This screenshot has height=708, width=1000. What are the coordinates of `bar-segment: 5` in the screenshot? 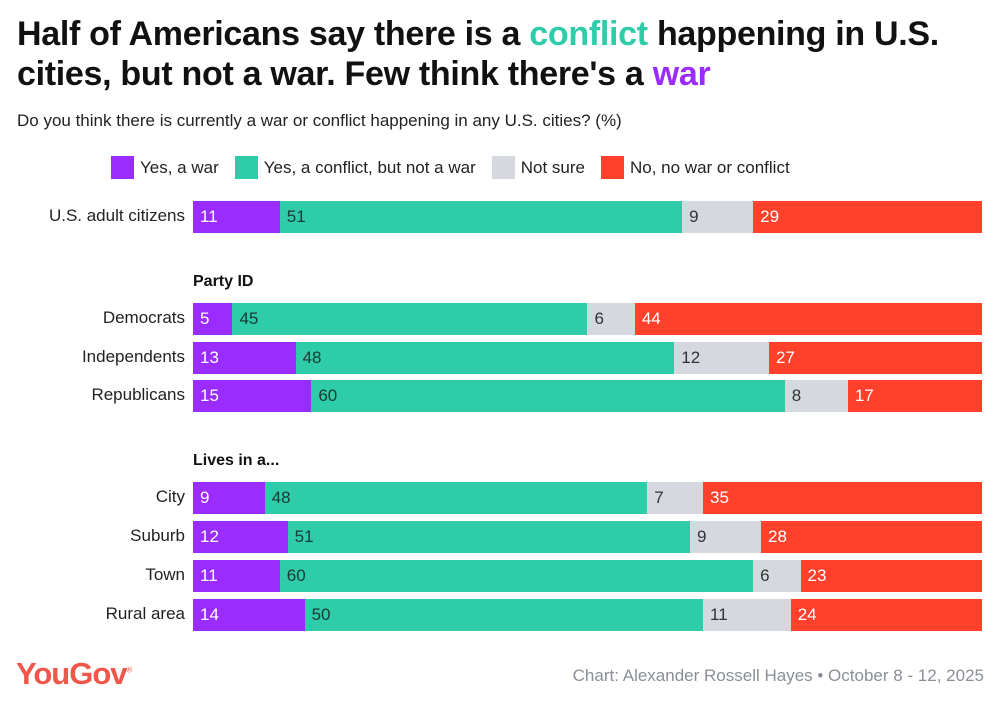 It's located at (213, 319).